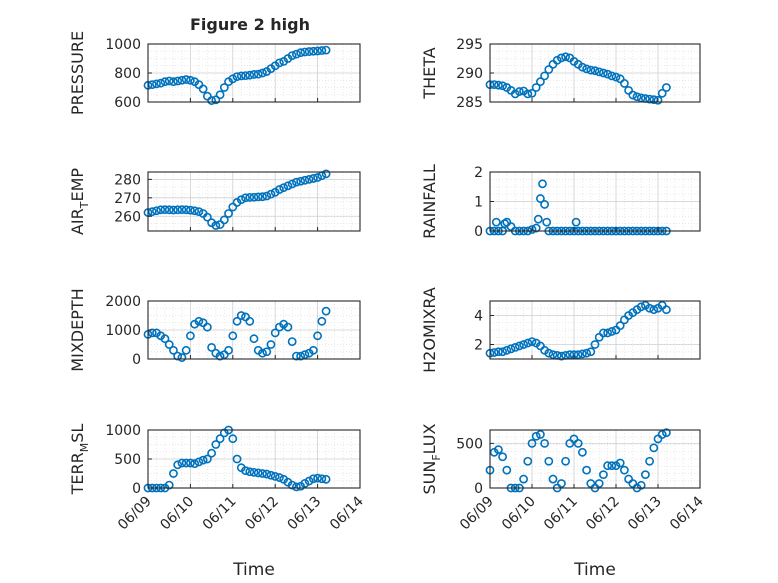 The image size is (778, 583). Describe the element at coordinates (429, 201) in the screenshot. I see `y-axis-label: RAINFALL` at that location.